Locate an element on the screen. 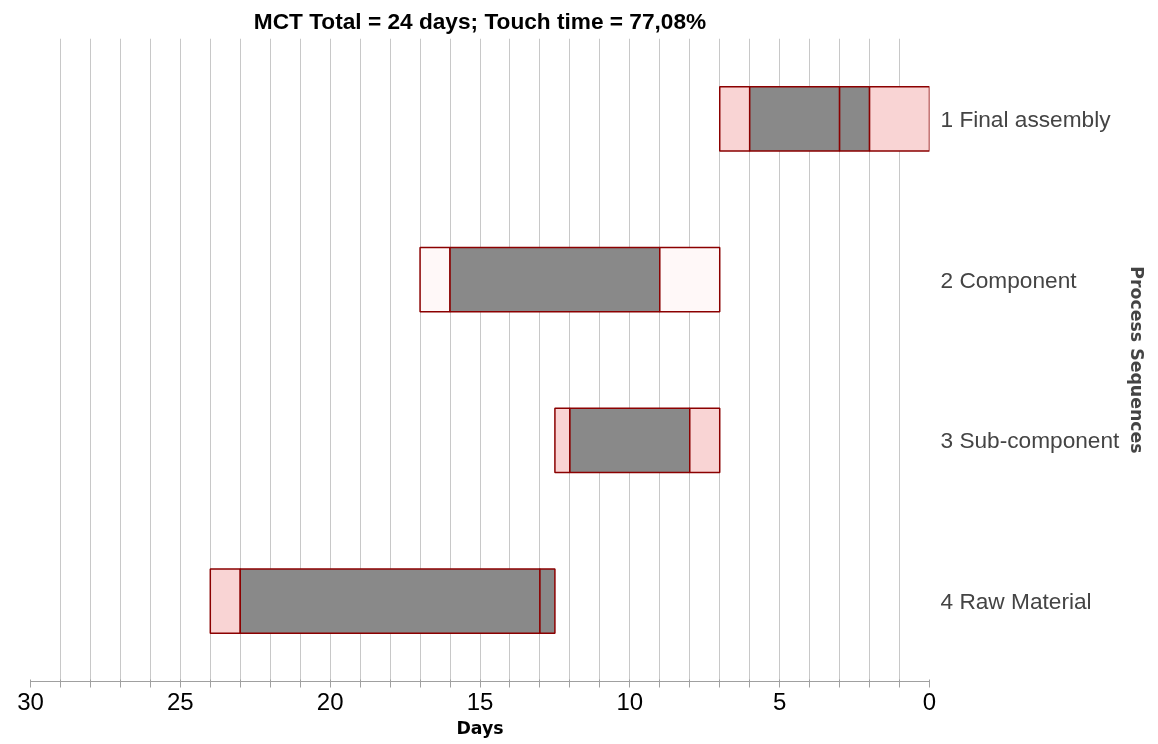 The image size is (1158, 744). y-tick-label: 3 Sub-component is located at coordinates (1030, 440).